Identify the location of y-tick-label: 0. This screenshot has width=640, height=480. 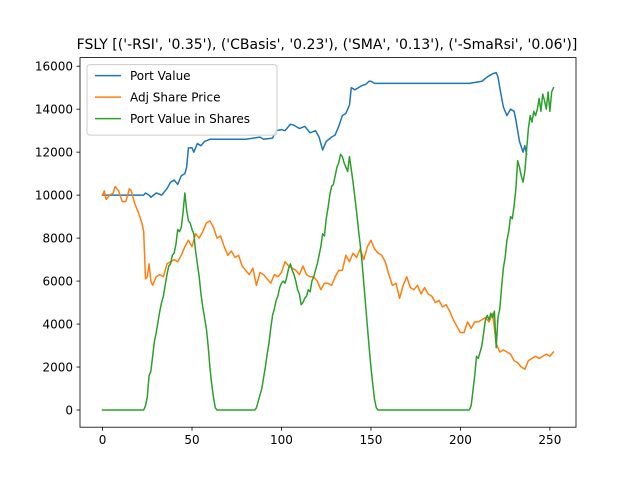
(69, 410).